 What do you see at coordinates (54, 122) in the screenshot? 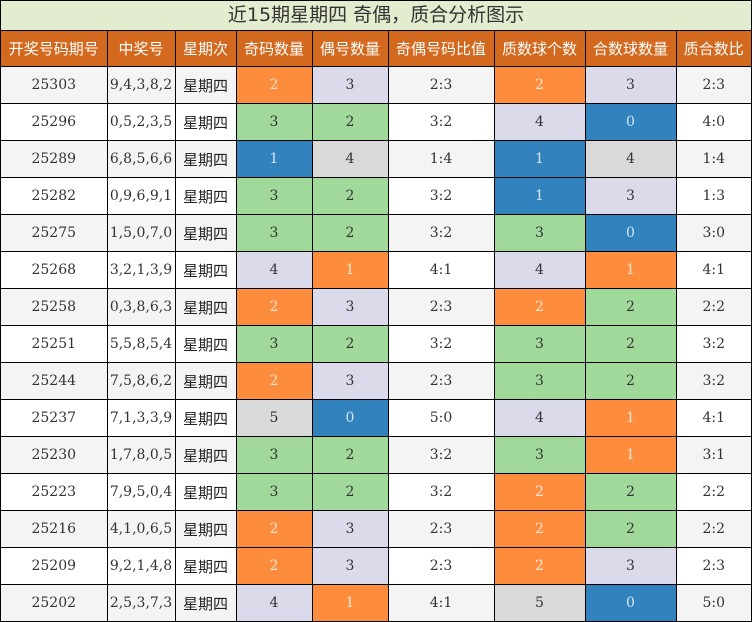
I see `issue-cell: 25296` at bounding box center [54, 122].